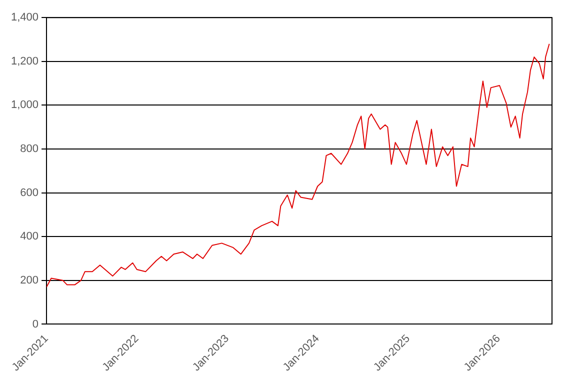  What do you see at coordinates (24, 61) in the screenshot?
I see `y-tick-label: 1,200` at bounding box center [24, 61].